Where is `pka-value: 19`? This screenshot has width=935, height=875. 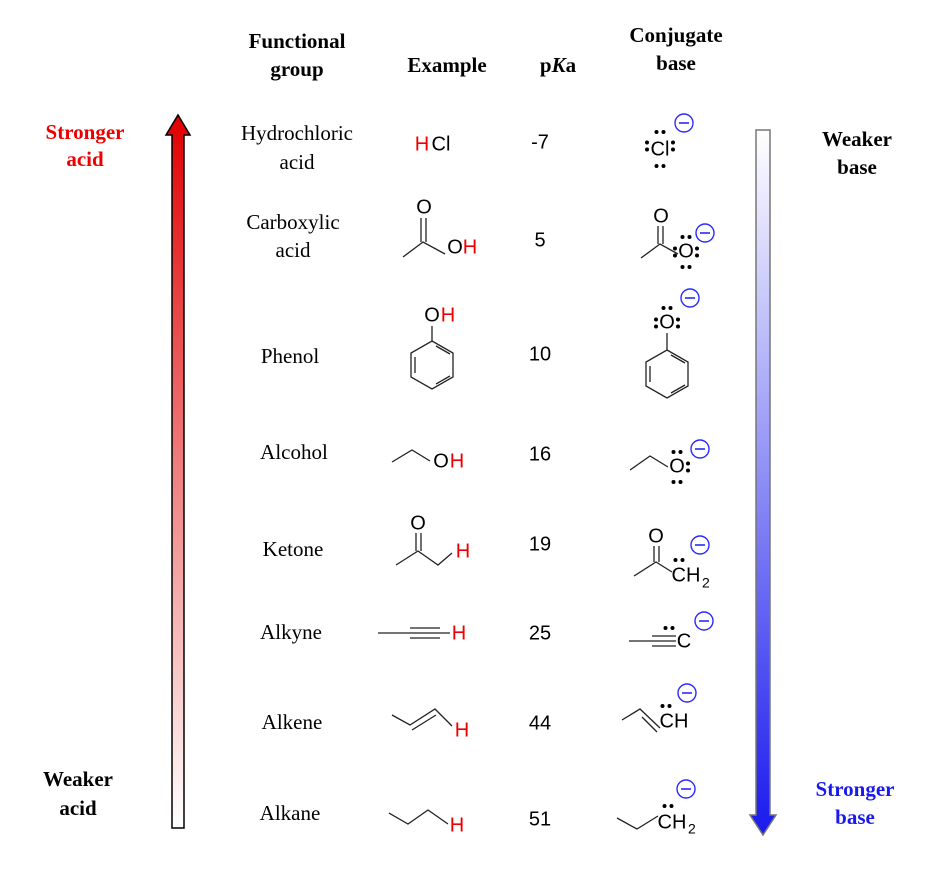
pka-value: 19 is located at coordinates (540, 544).